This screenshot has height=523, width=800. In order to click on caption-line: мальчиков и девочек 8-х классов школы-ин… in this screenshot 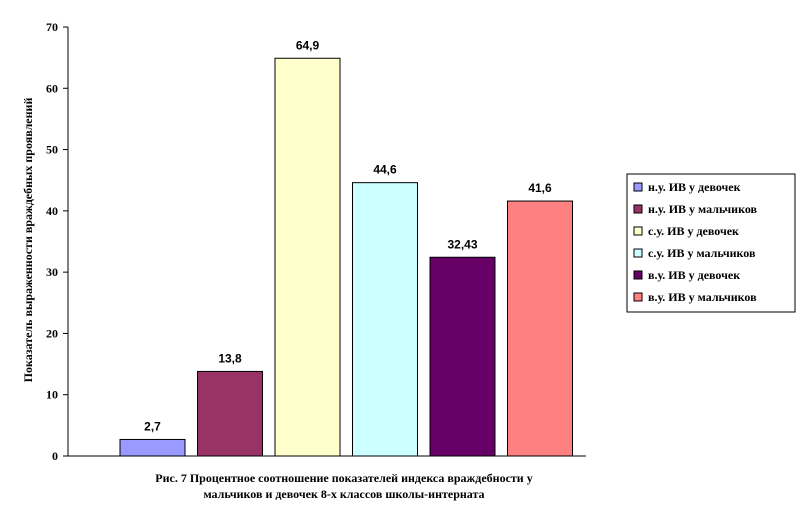, I will do `click(343, 494)`.